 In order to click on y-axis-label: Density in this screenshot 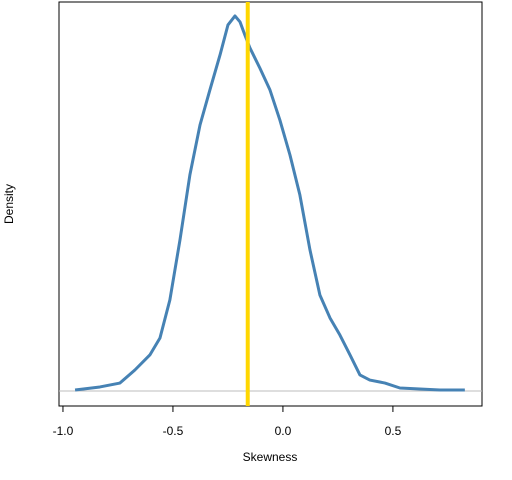, I will do `click(9, 204)`.